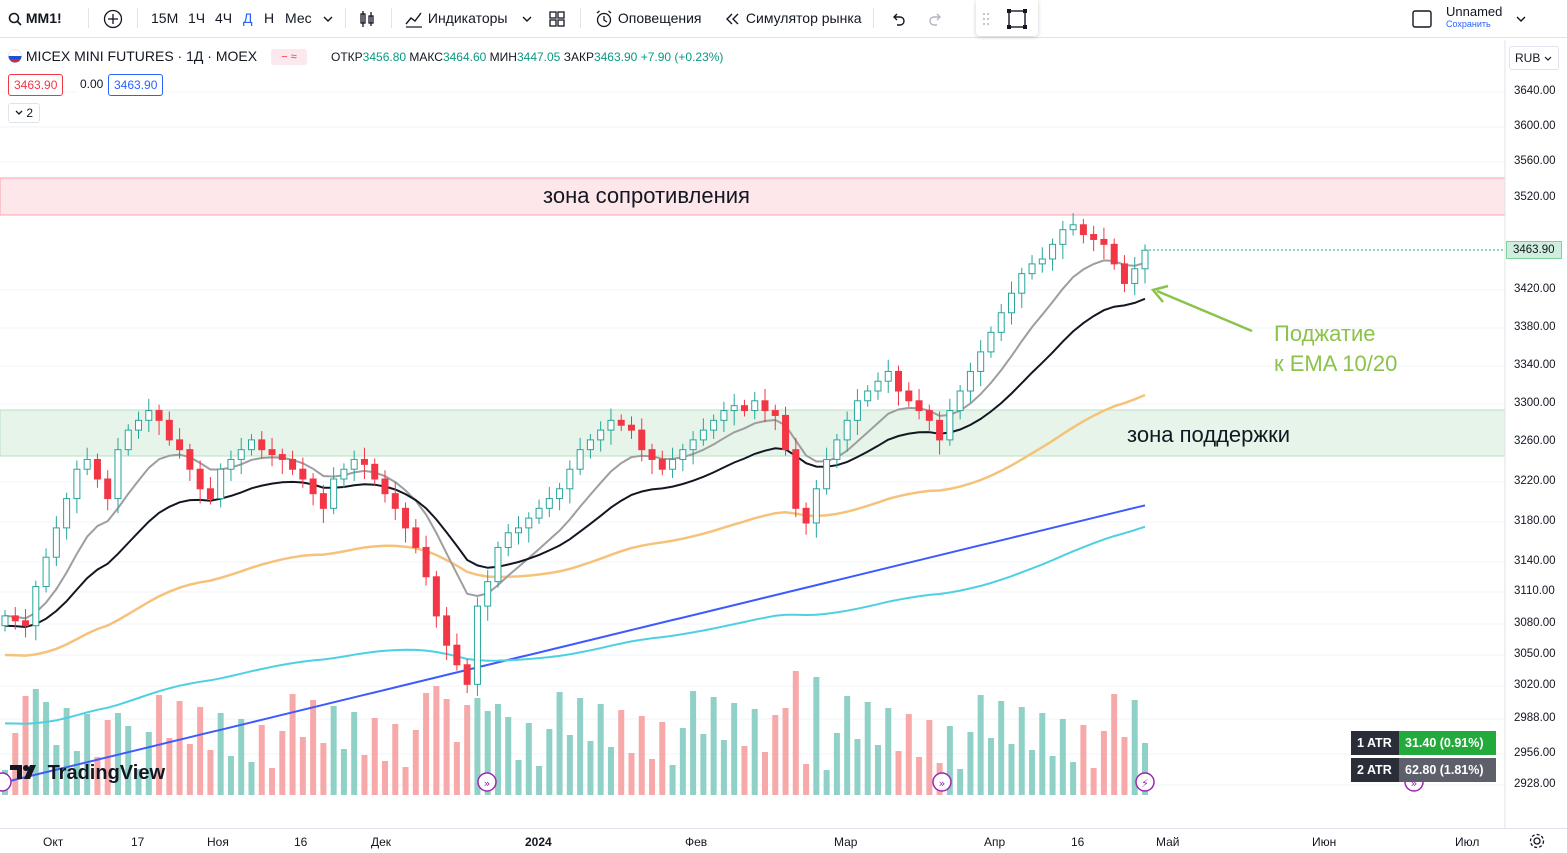 Image resolution: width=1567 pixels, height=853 pixels. Describe the element at coordinates (648, 18) in the screenshot. I see `alerts-button: Оповещения` at that location.